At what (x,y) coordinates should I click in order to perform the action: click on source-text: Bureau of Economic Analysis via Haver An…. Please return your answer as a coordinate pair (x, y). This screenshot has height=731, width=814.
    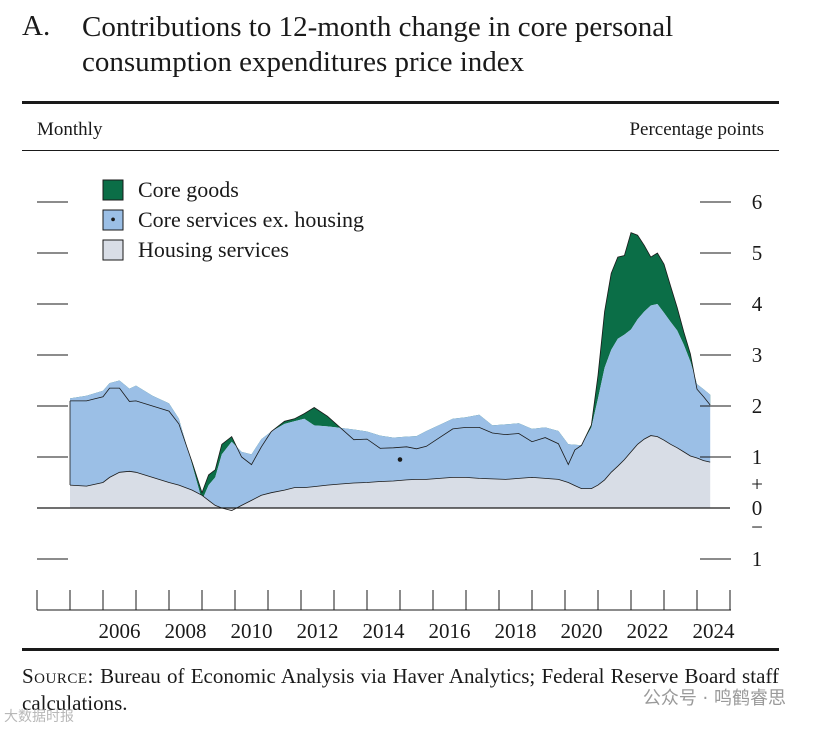
    Looking at the image, I should click on (400, 689).